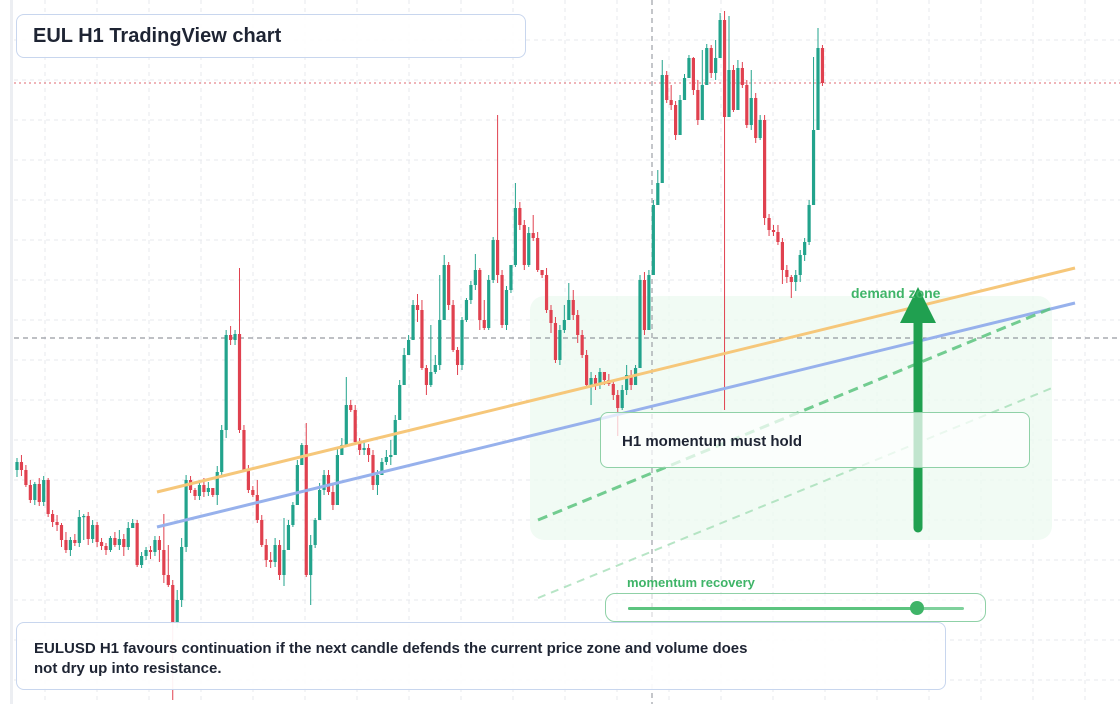  Describe the element at coordinates (772, 608) in the screenshot. I see `momentum-fill` at that location.